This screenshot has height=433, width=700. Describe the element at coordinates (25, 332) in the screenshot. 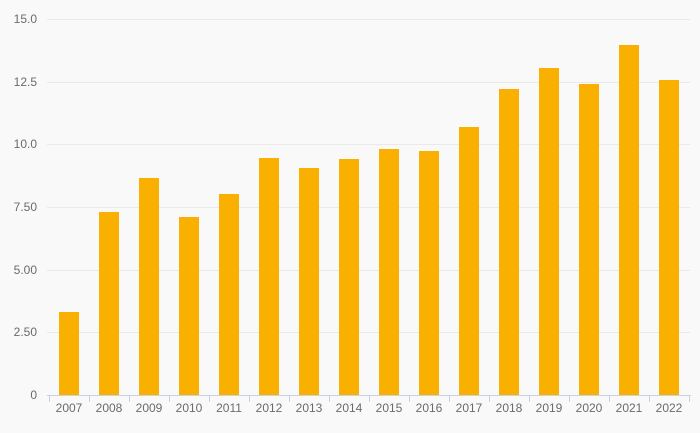

I see `y-axis-tick-label: 2.50` at that location.